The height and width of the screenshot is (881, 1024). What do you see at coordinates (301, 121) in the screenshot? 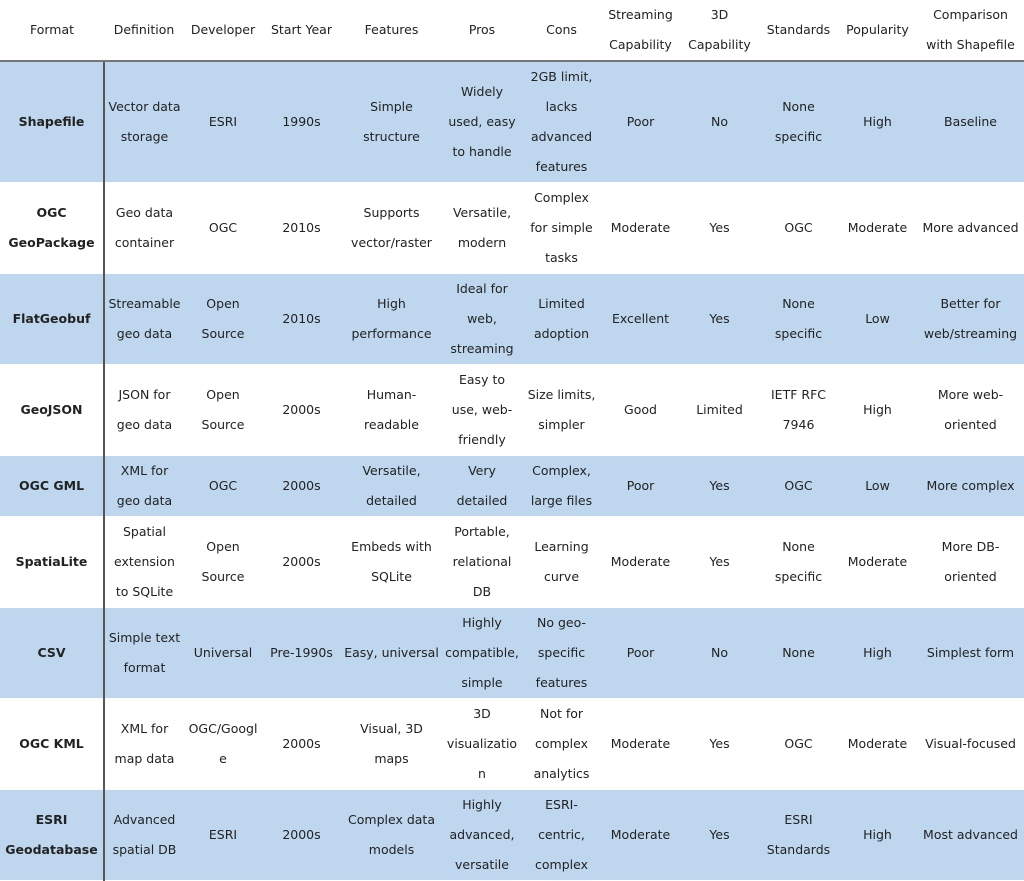
I see `table-cell: 1990s` at bounding box center [301, 121].